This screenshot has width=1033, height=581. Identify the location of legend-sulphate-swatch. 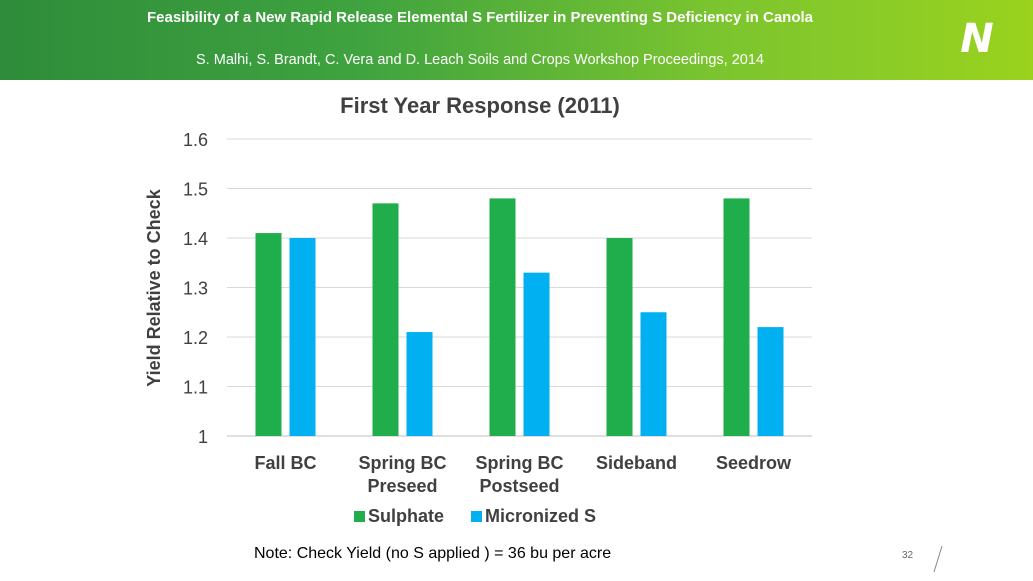
(359, 516).